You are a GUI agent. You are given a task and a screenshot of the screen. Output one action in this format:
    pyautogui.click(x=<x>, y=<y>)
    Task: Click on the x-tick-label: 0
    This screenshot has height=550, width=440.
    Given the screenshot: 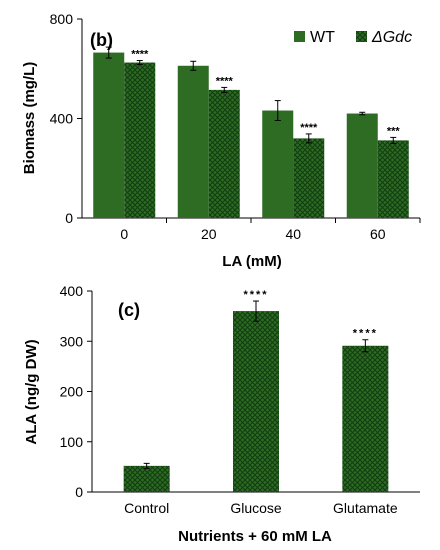 What is the action you would take?
    pyautogui.click(x=124, y=234)
    